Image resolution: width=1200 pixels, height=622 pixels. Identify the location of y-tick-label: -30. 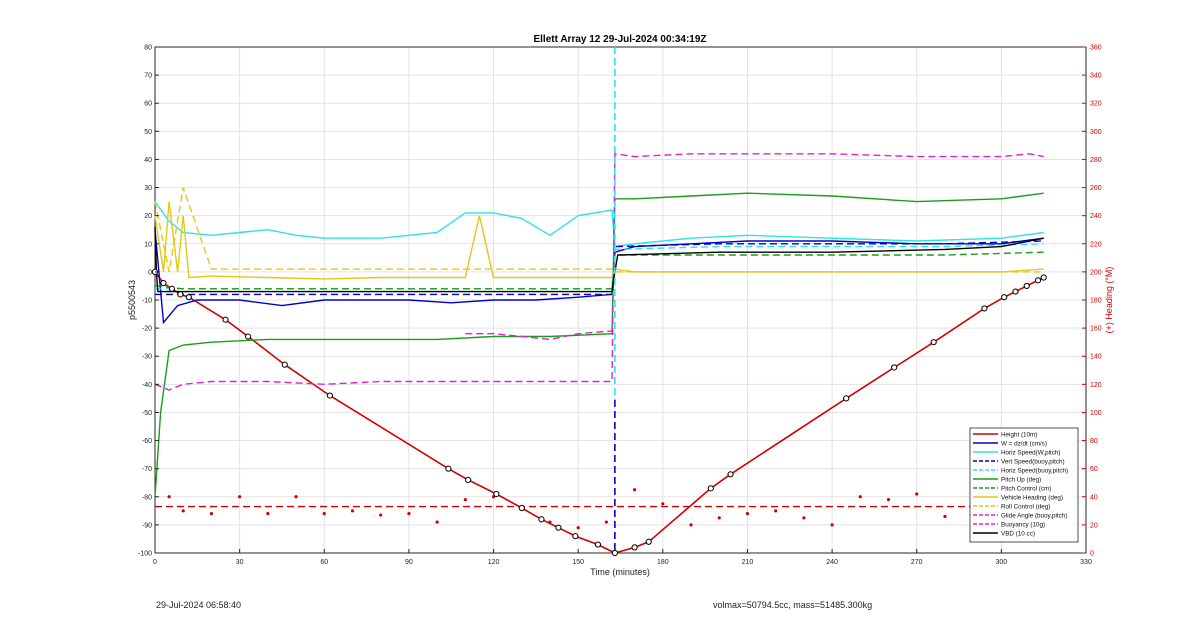
(147, 357).